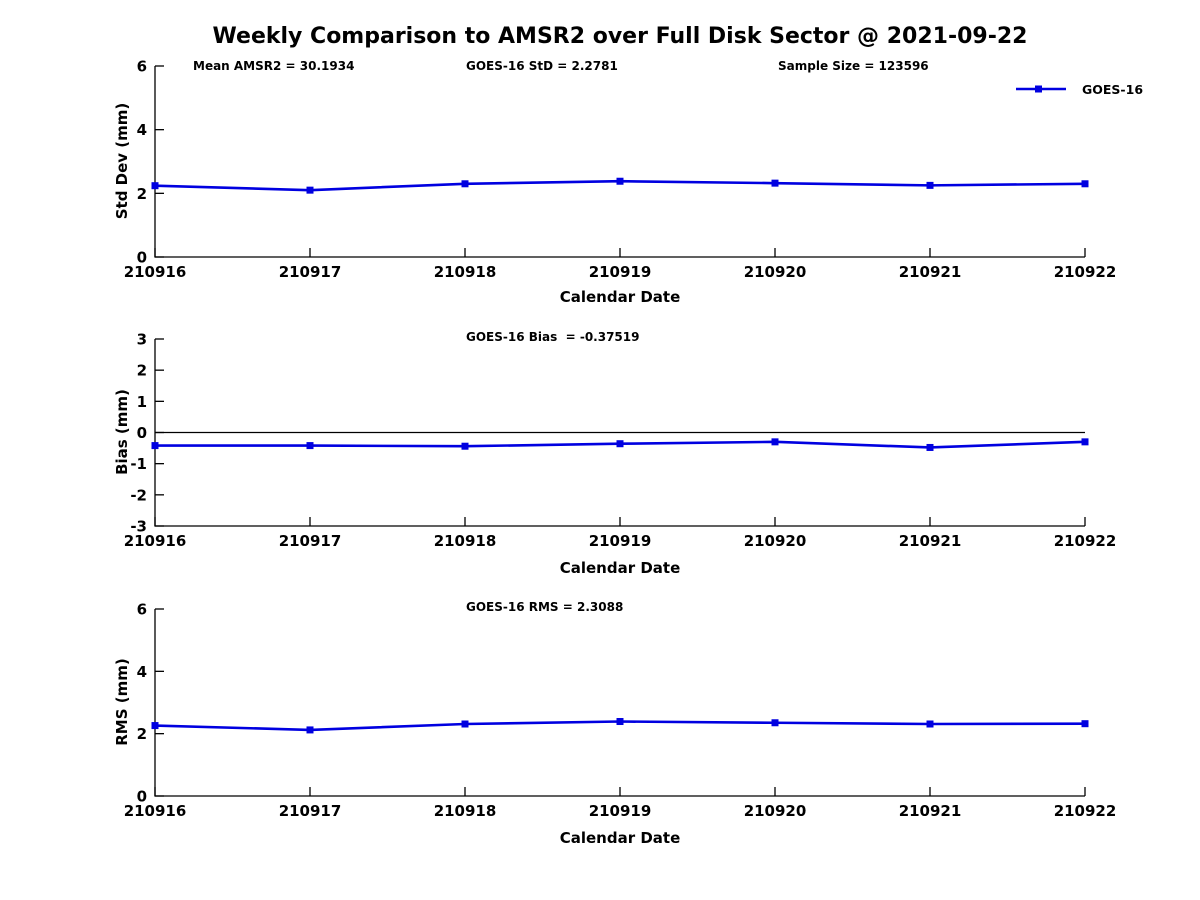 This screenshot has height=900, width=1200. What do you see at coordinates (853, 66) in the screenshot?
I see `annotation-sample-size: Sample Size = 123596` at bounding box center [853, 66].